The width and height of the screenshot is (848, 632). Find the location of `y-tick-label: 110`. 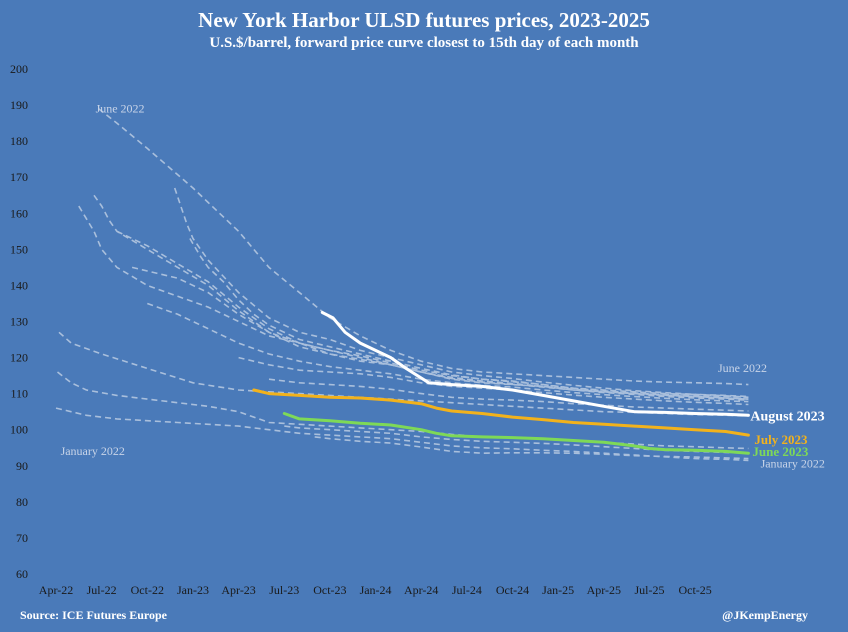

y-tick-label: 110 is located at coordinates (19, 394).